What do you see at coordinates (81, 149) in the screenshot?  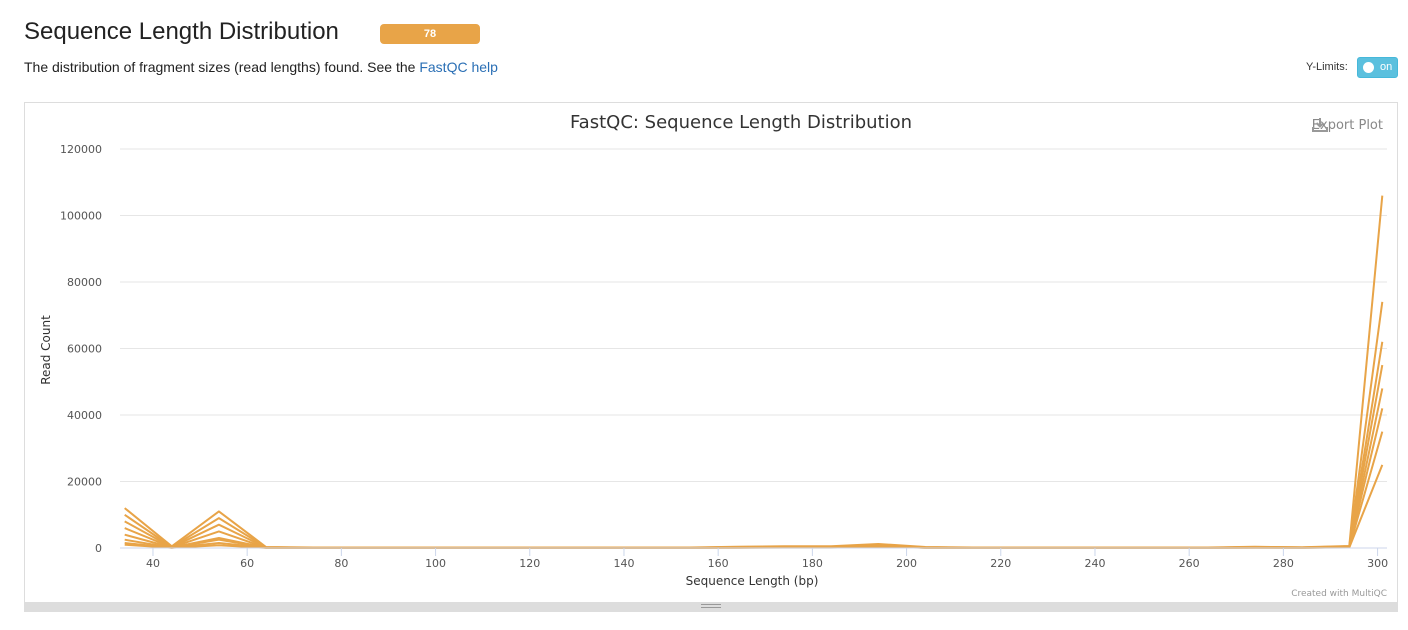 I see `y-tick-label: 120000` at bounding box center [81, 149].